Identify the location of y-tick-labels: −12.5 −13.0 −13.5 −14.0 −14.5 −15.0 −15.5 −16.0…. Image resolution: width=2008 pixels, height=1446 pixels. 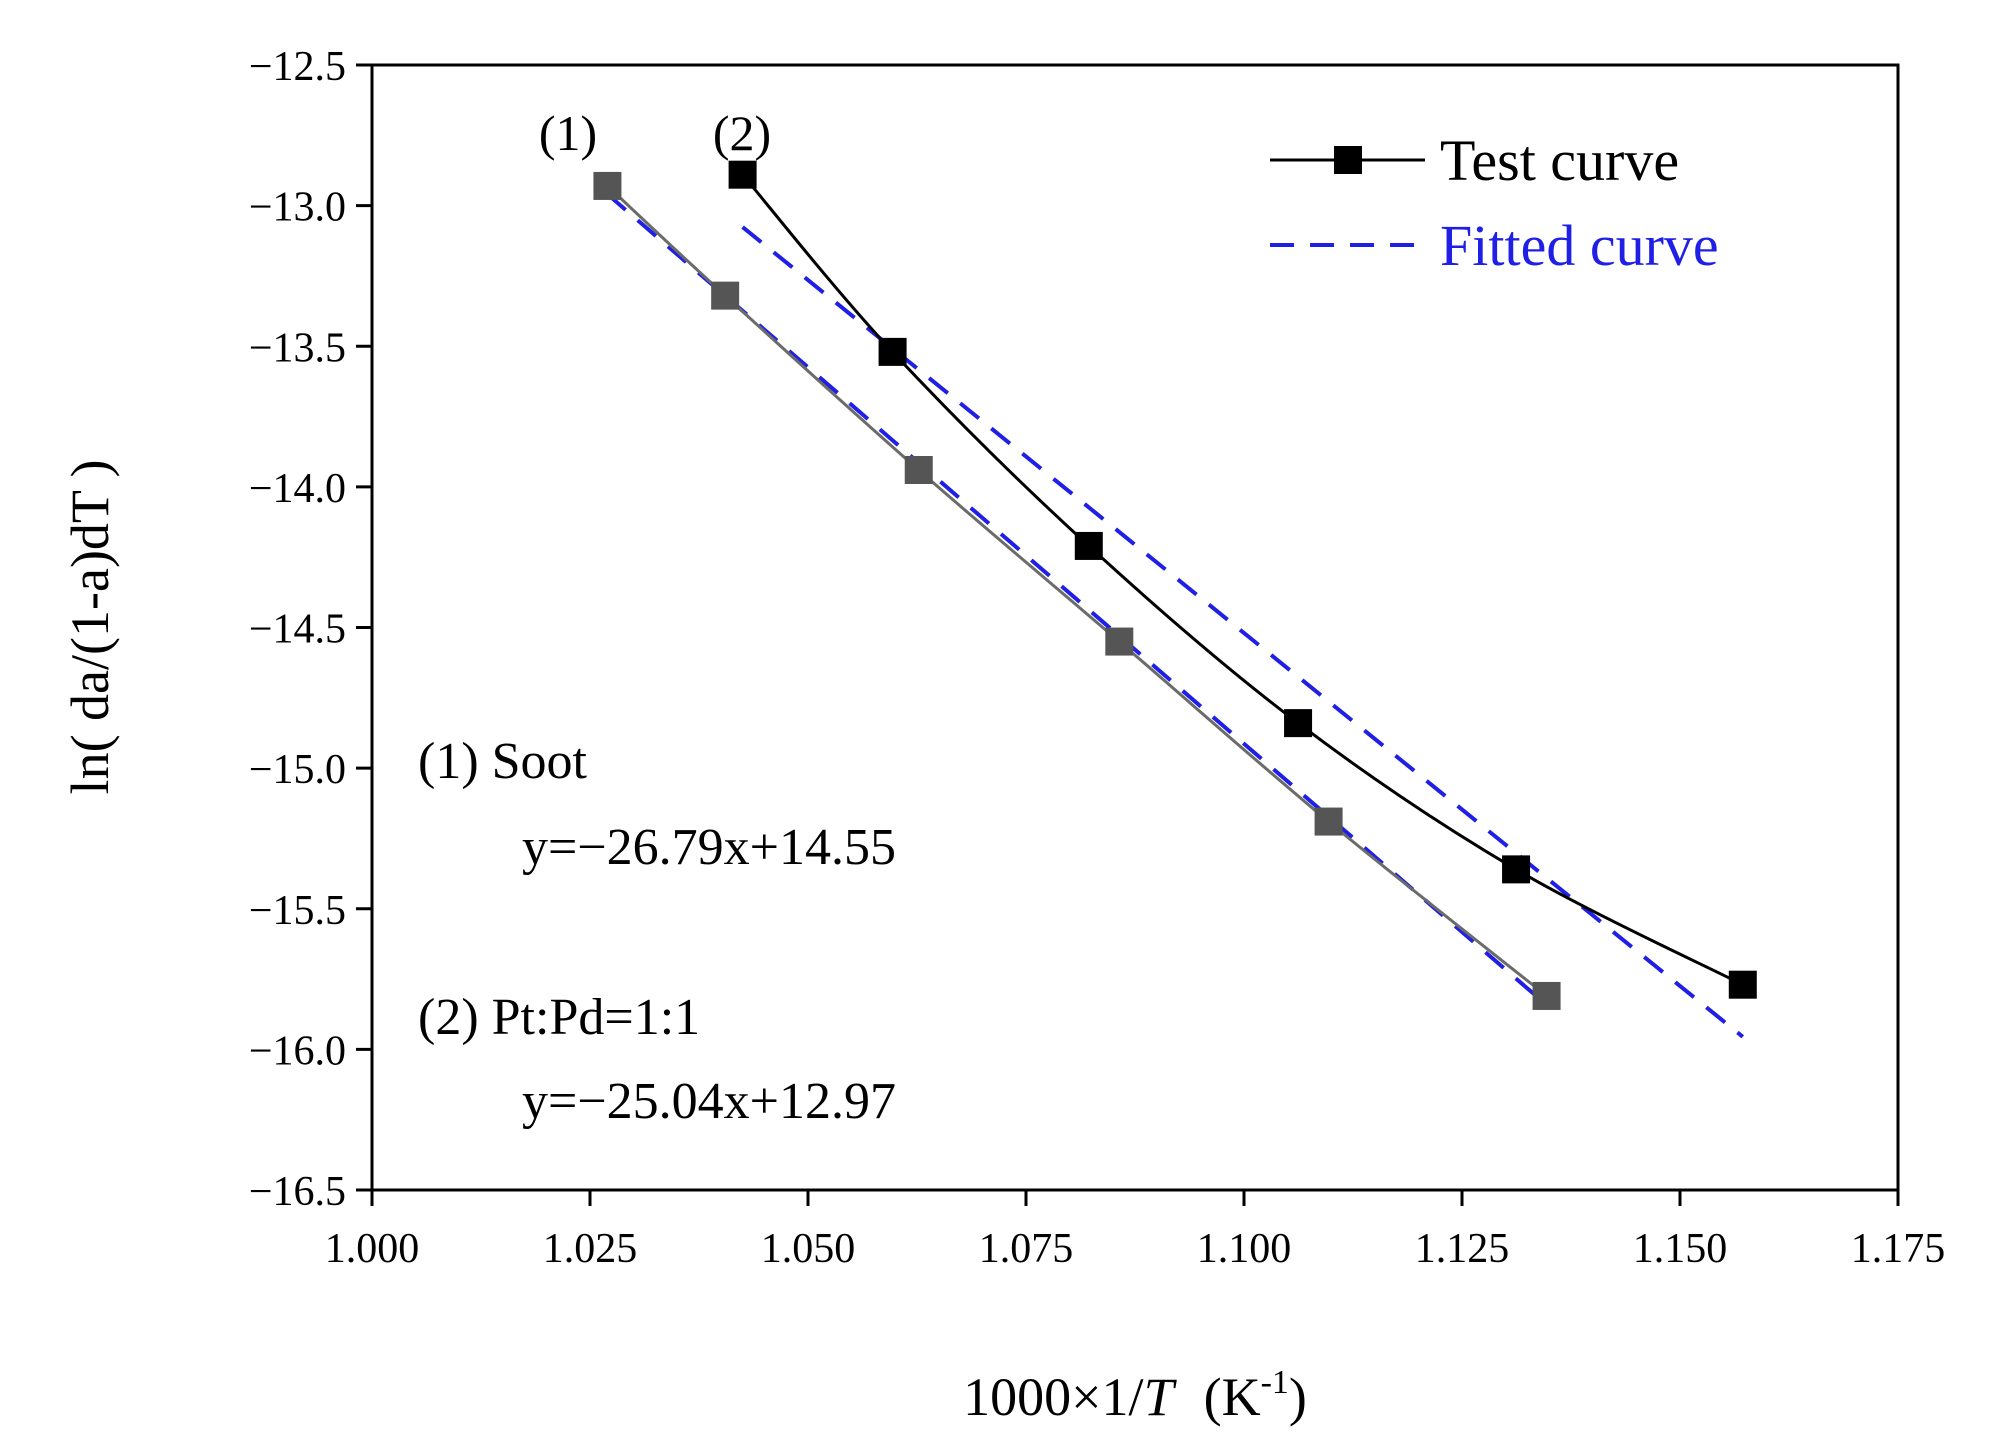
(297, 629).